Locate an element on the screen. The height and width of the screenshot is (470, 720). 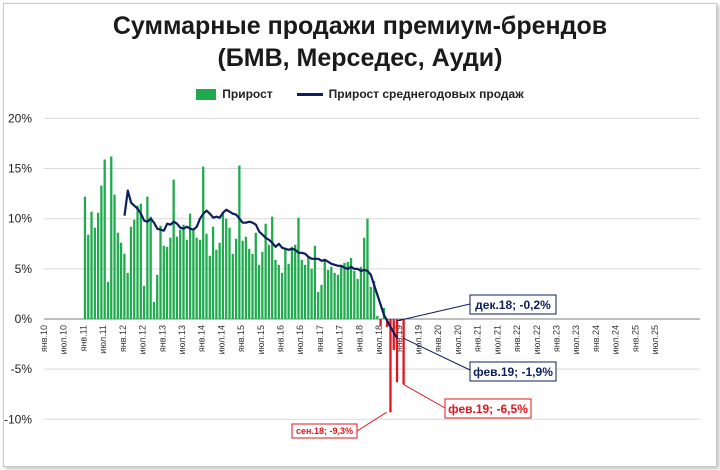
annotation-label: фев.19; -6,5% is located at coordinates (488, 409).